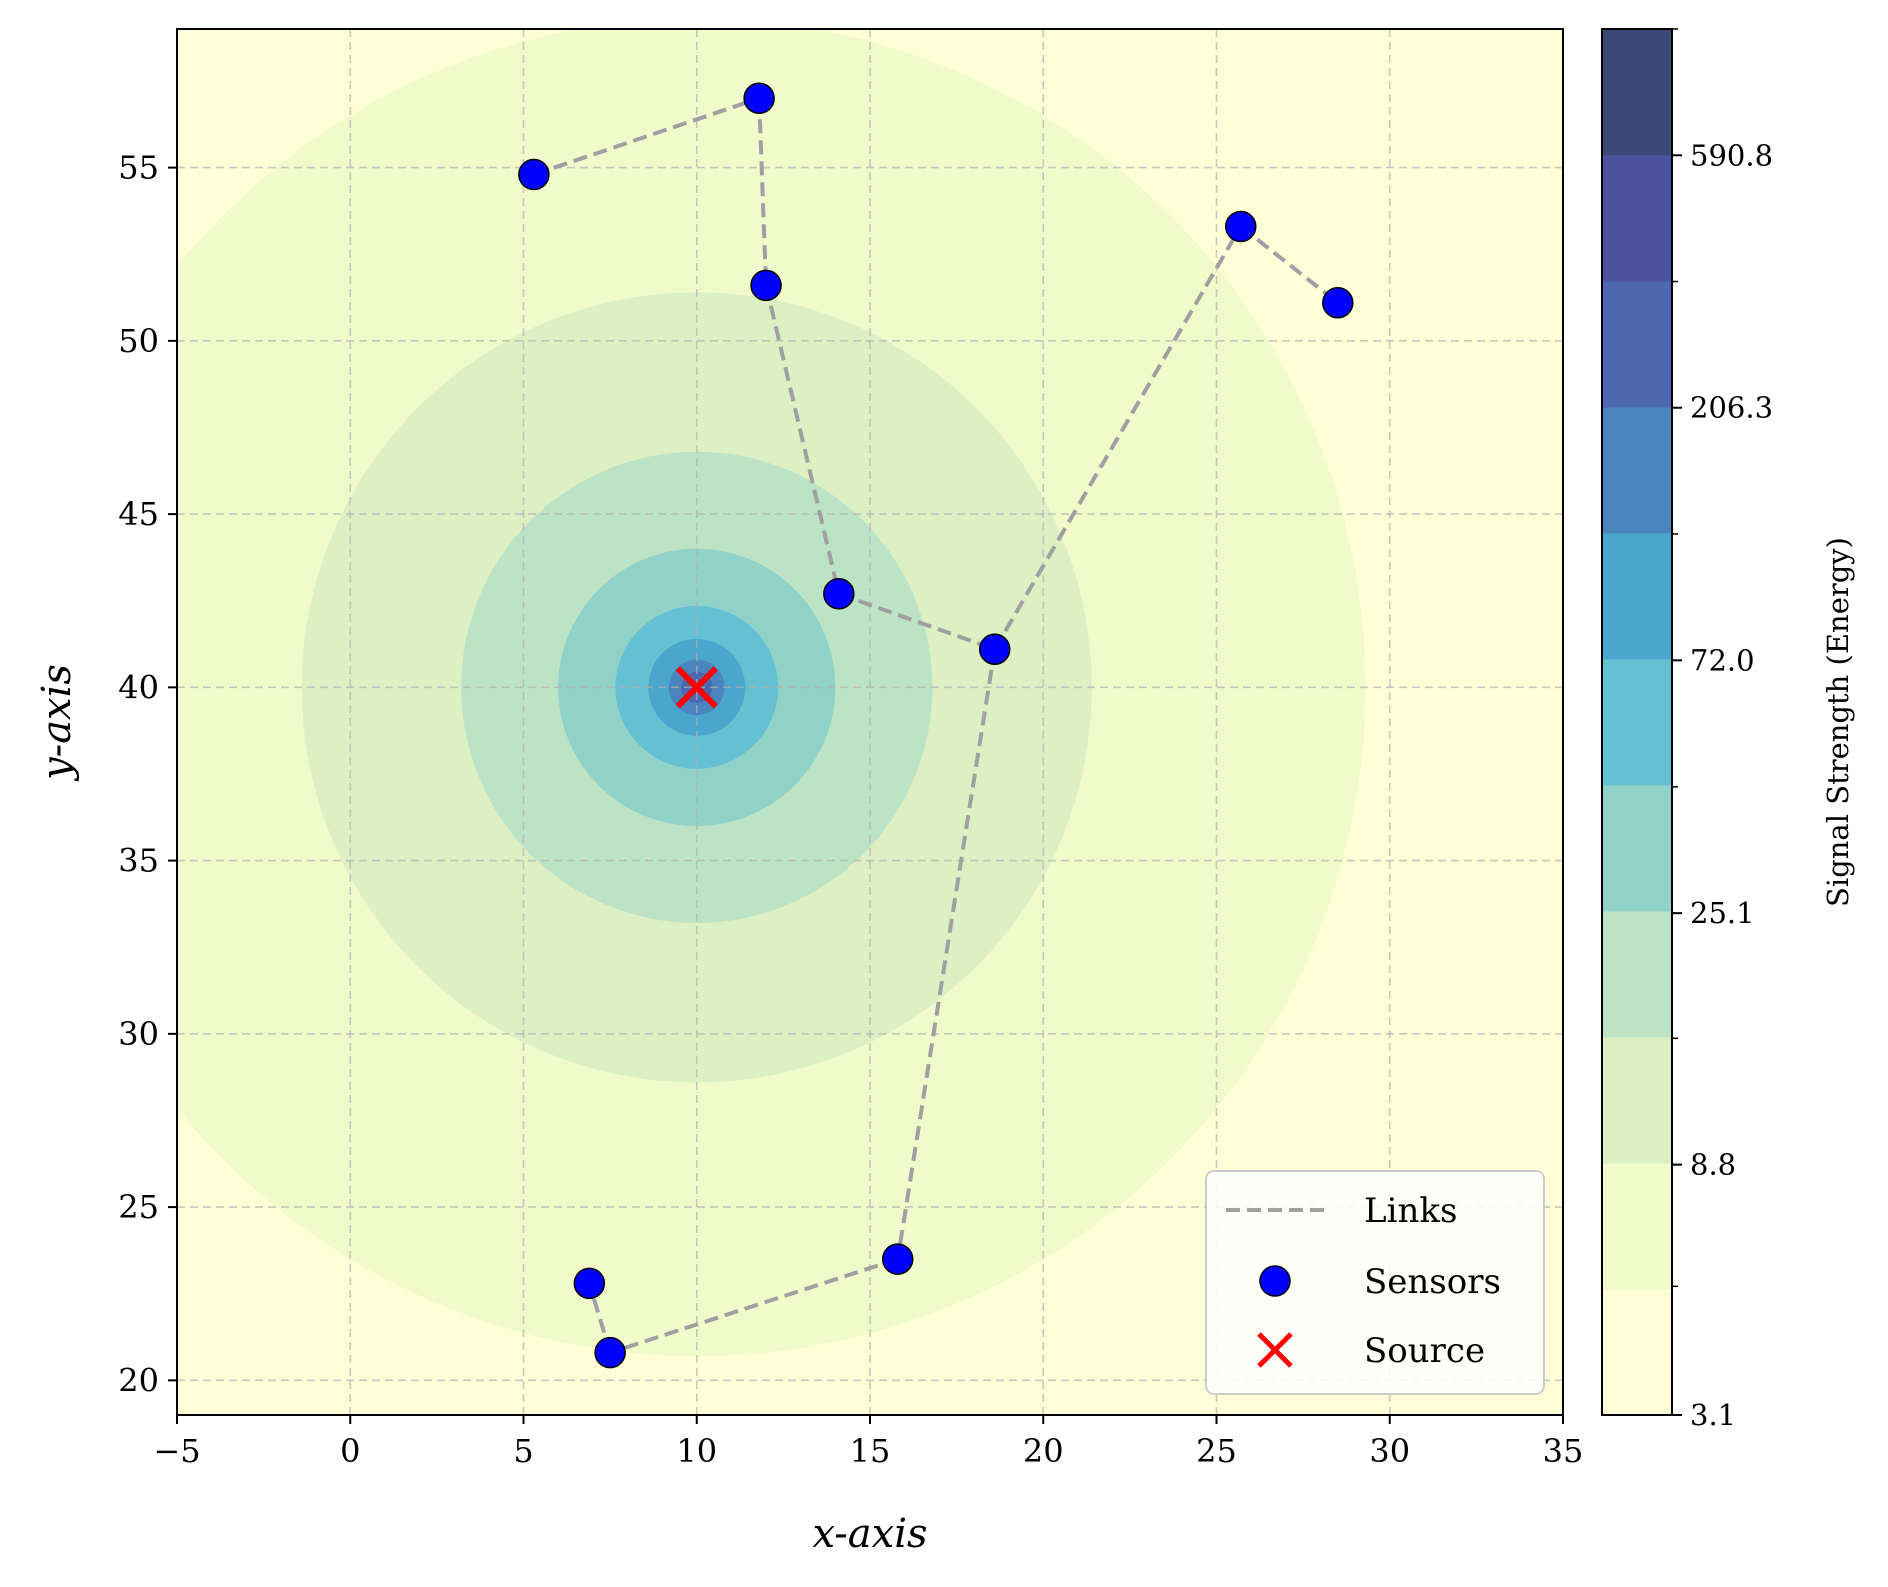  I want to click on y-tick-label: 35, so click(138, 861).